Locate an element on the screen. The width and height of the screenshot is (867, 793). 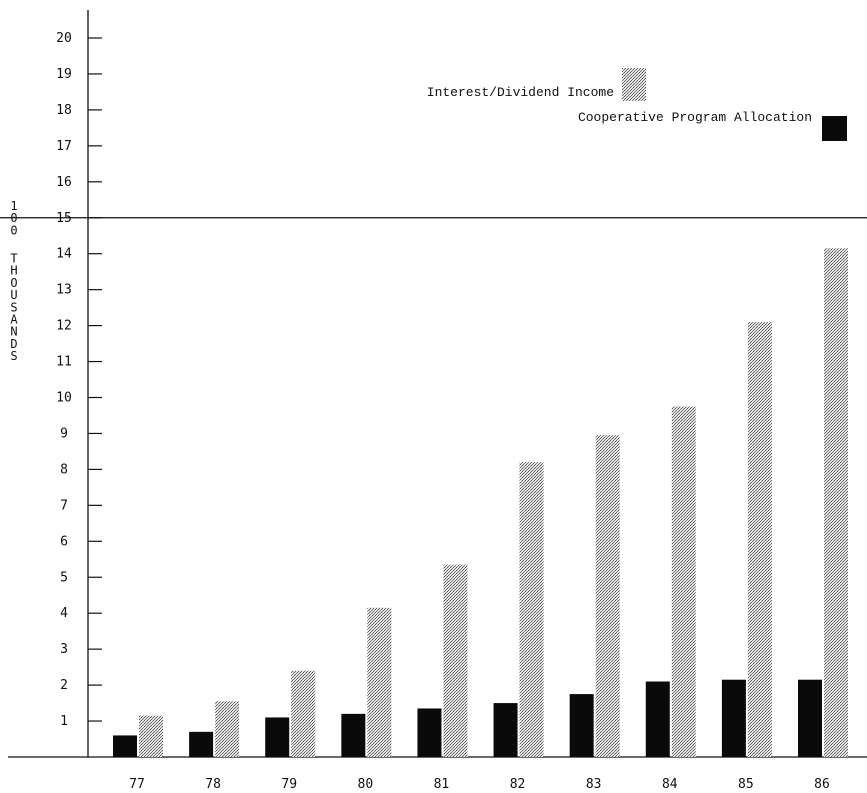
x-tick-label: 82 is located at coordinates (518, 784).